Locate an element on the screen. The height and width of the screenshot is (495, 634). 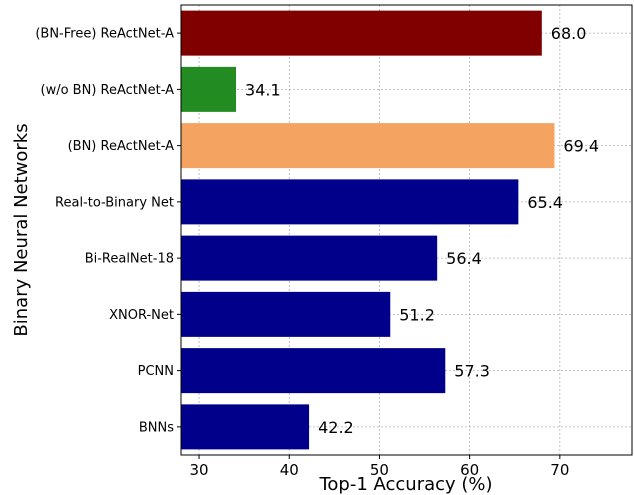
x-tick-label: 60 is located at coordinates (469, 470).